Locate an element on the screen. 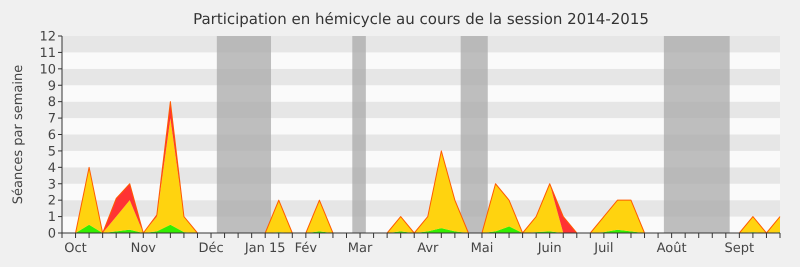 The height and width of the screenshot is (267, 800). y-axis-title: Séances par semaine is located at coordinates (18, 134).